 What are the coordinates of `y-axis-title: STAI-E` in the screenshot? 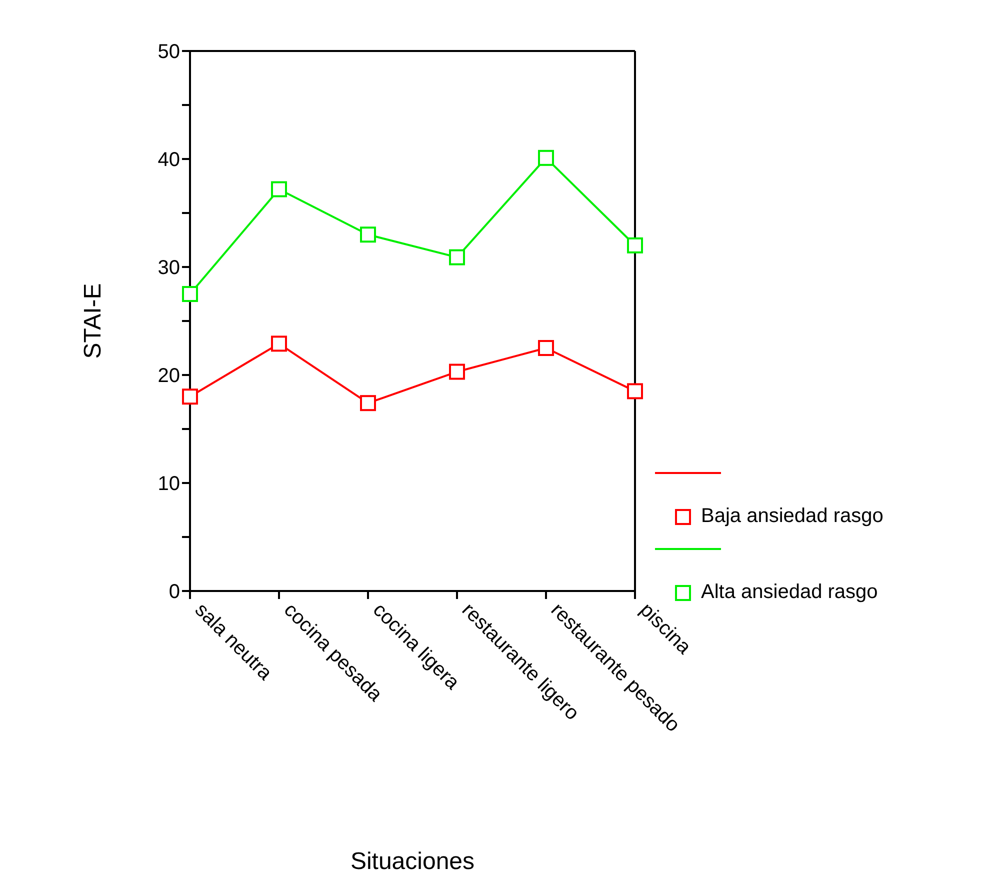 It's located at (93, 321).